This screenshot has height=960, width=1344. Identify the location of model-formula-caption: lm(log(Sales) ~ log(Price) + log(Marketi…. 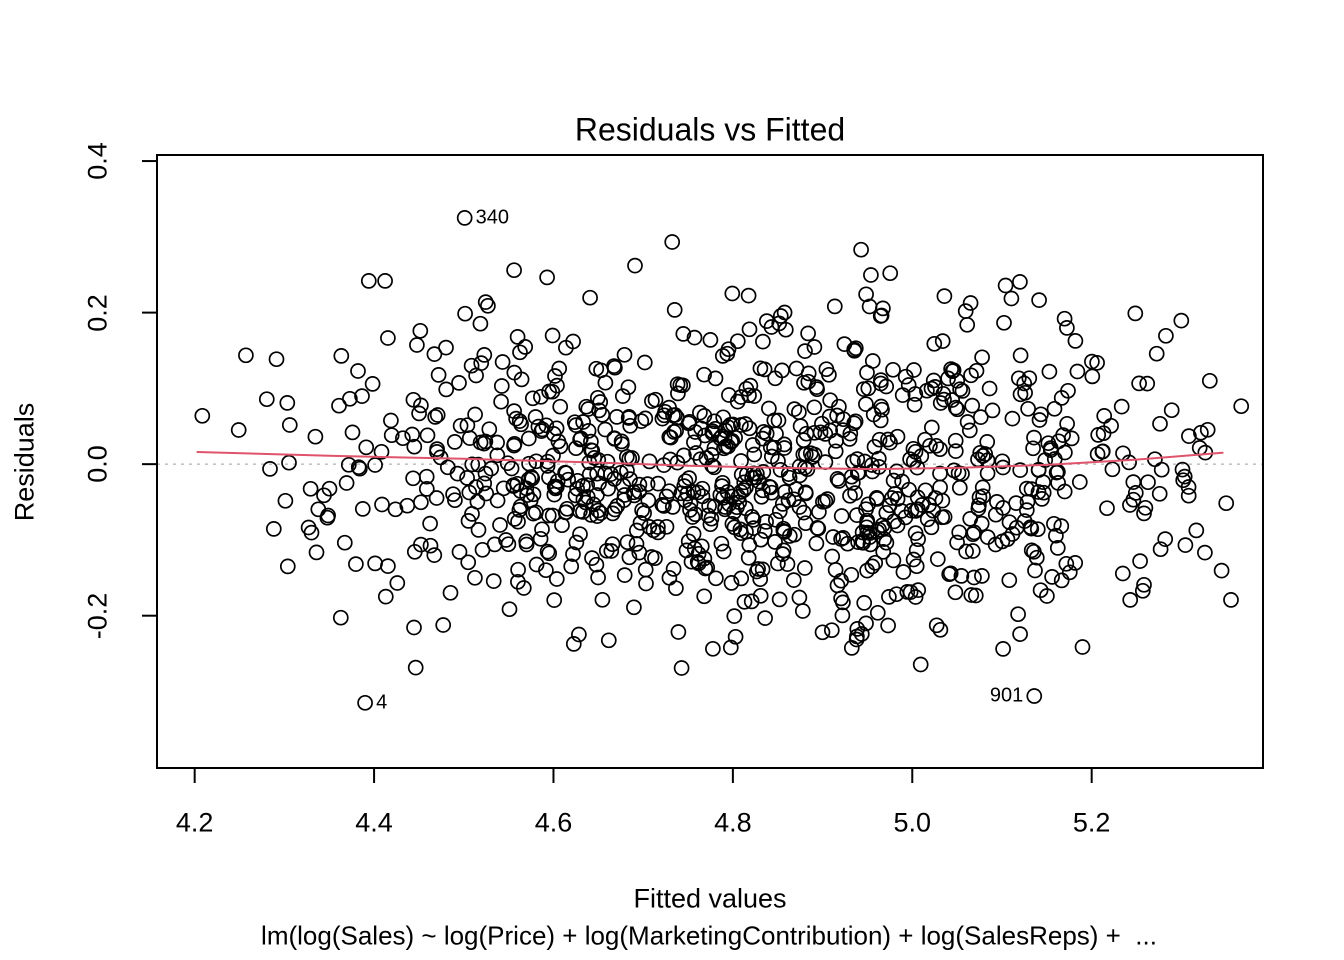
(709, 935).